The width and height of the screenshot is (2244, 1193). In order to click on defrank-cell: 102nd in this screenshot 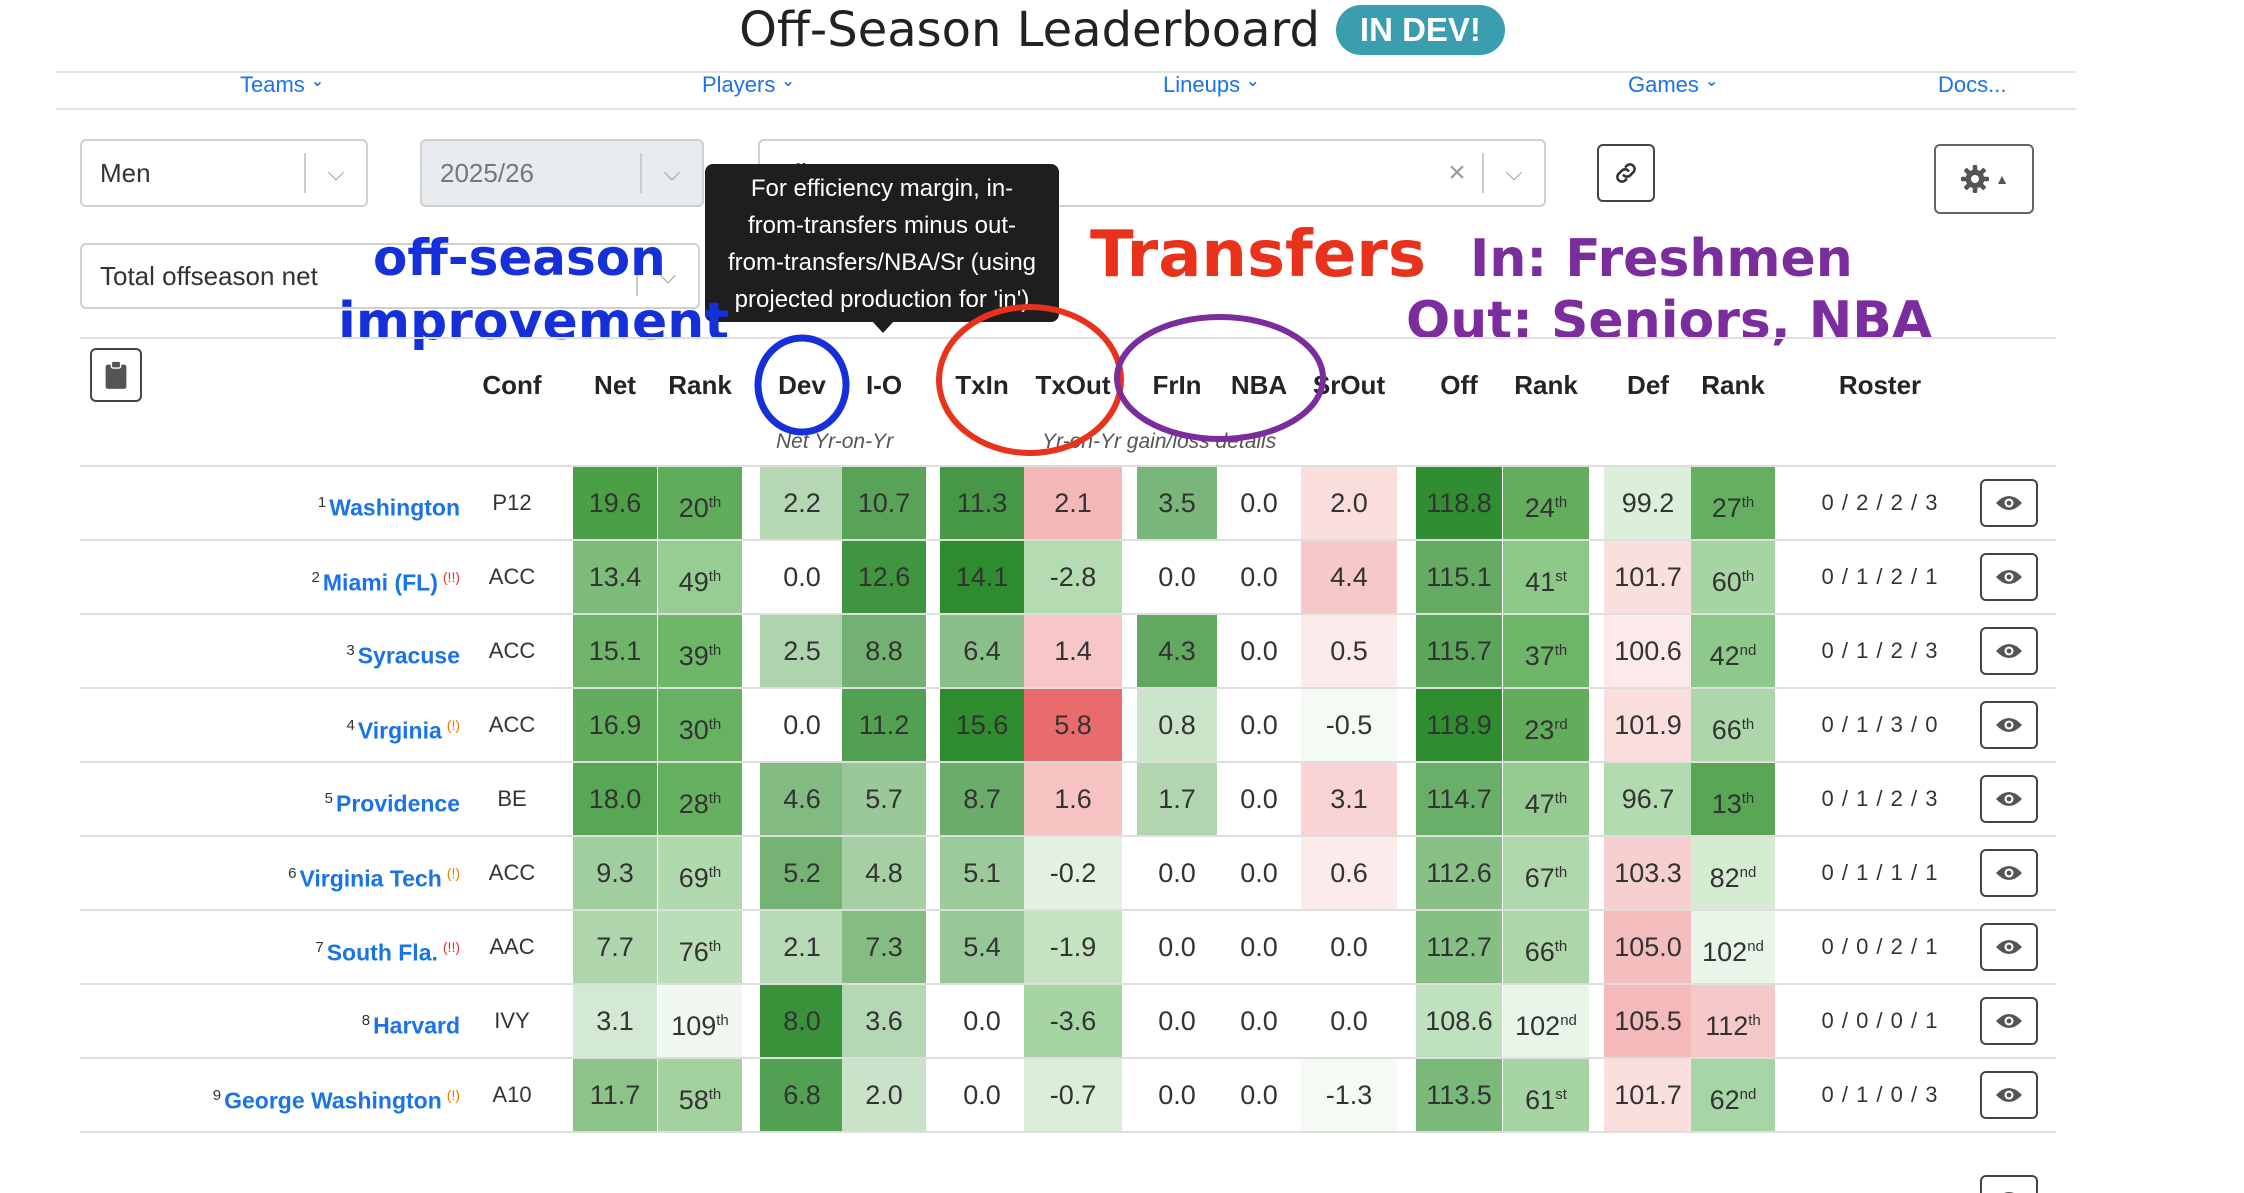, I will do `click(1733, 947)`.